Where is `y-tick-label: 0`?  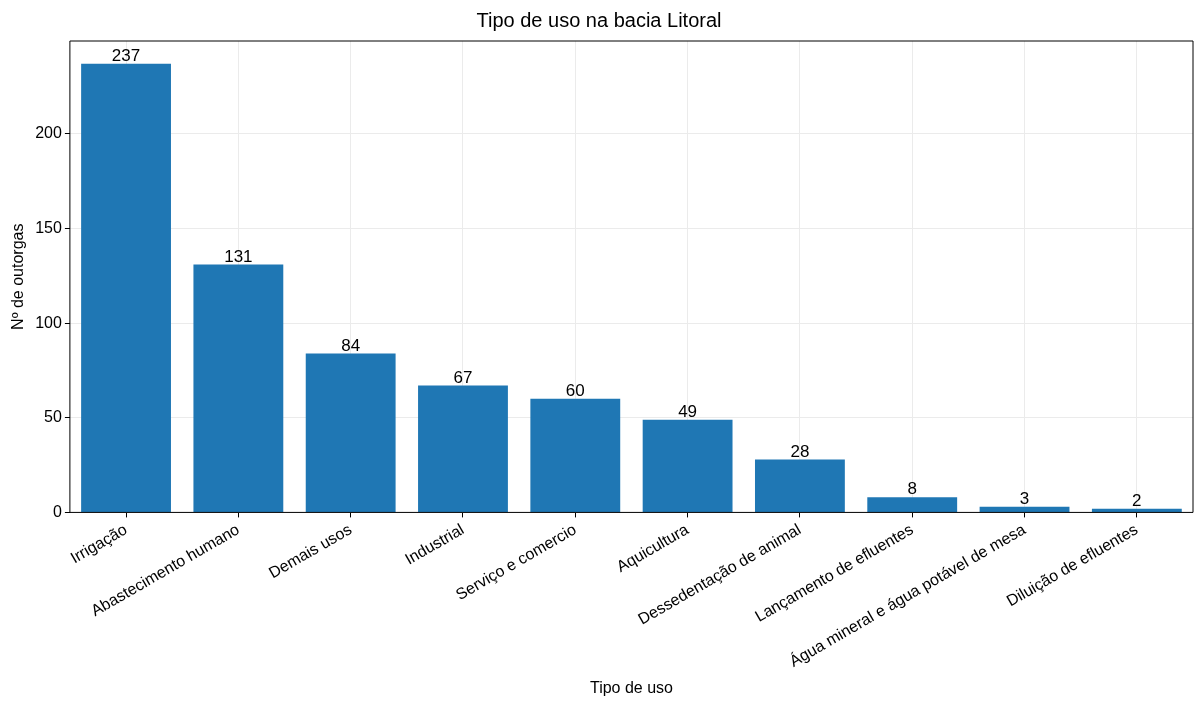 y-tick-label: 0 is located at coordinates (57, 511).